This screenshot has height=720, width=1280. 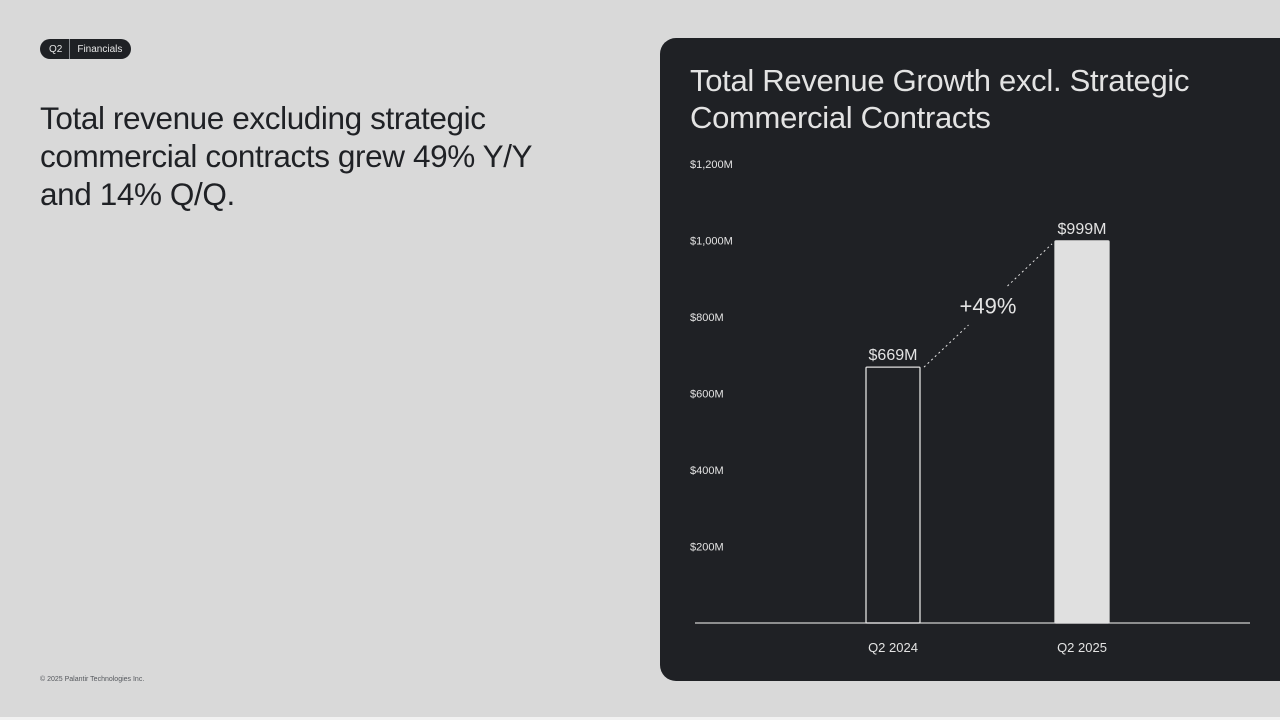 I want to click on tag-separator, so click(x=70, y=49).